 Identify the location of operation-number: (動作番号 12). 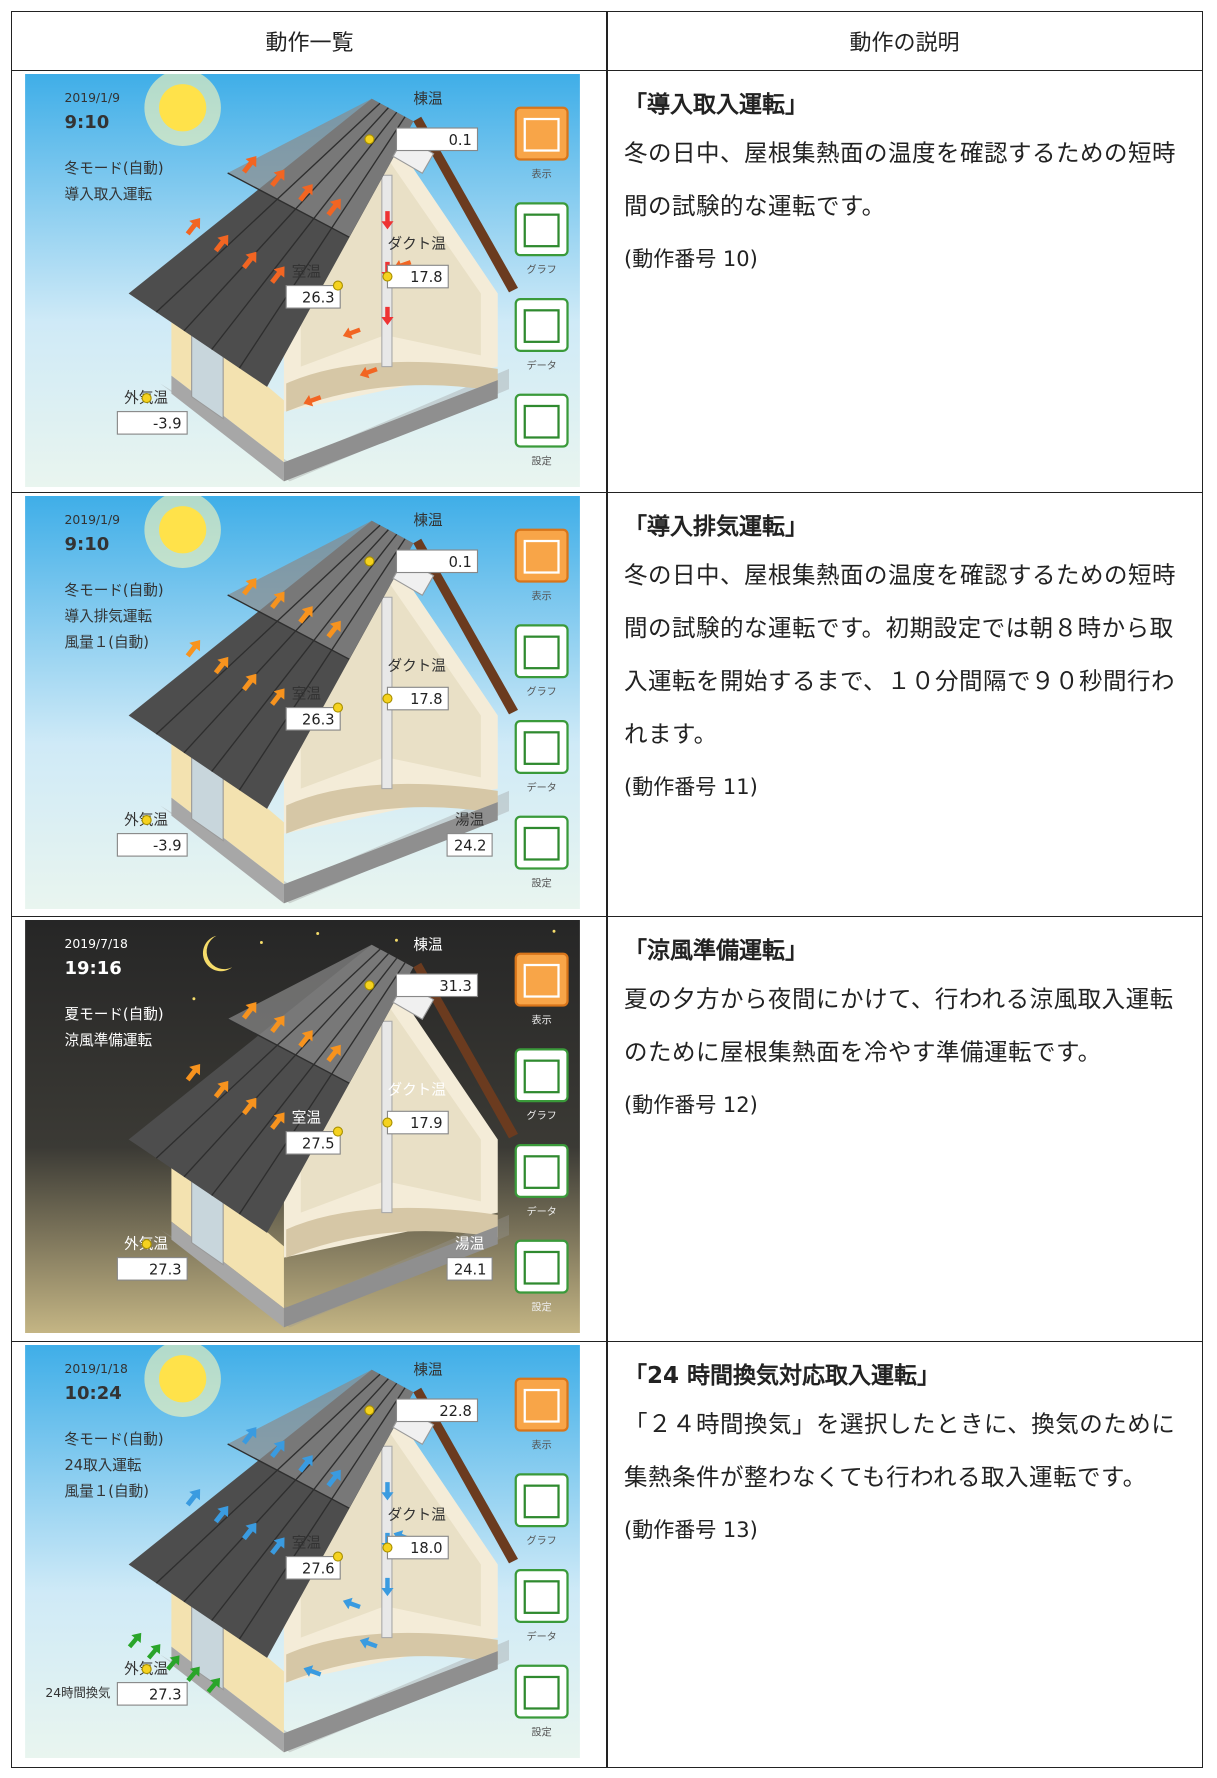
(691, 1105).